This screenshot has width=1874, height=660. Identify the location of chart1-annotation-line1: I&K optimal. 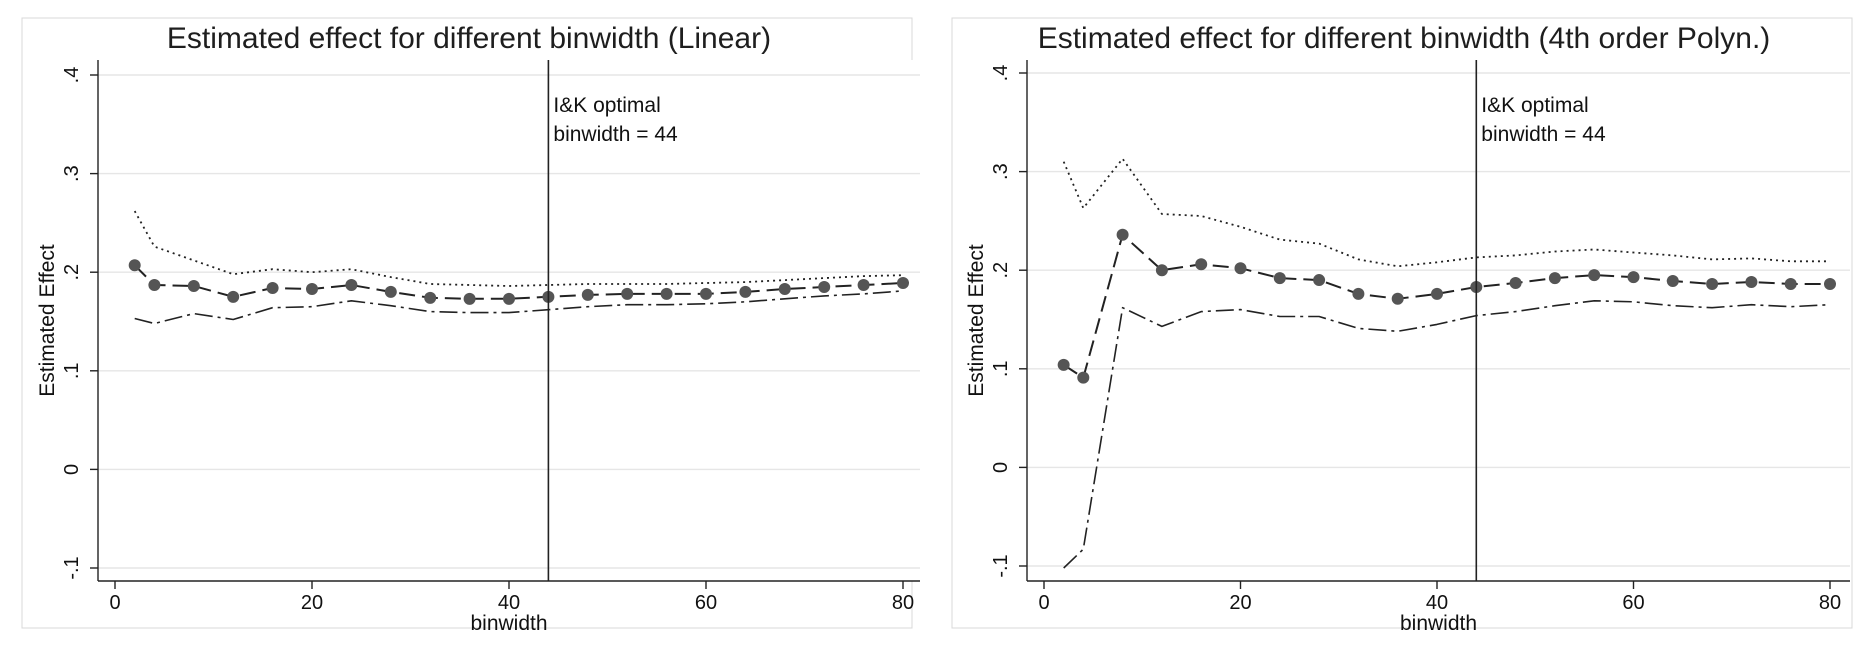
(606, 105).